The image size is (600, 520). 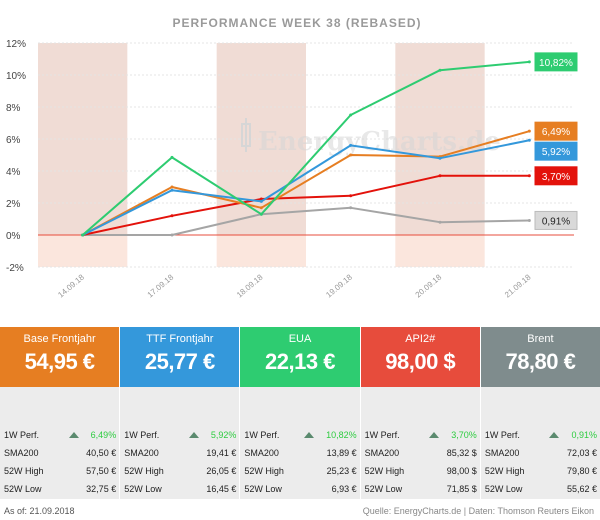 What do you see at coordinates (16, 76) in the screenshot?
I see `y-tick-label: 10%` at bounding box center [16, 76].